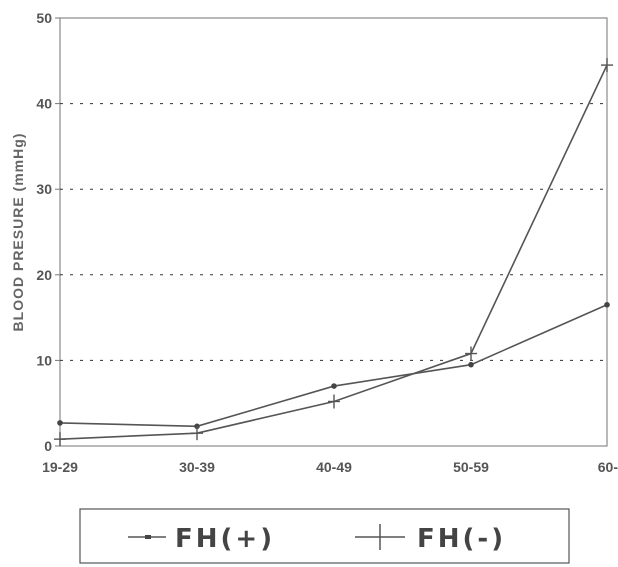 This screenshot has width=618, height=567. What do you see at coordinates (44, 189) in the screenshot?
I see `y-tick-label: 30` at bounding box center [44, 189].